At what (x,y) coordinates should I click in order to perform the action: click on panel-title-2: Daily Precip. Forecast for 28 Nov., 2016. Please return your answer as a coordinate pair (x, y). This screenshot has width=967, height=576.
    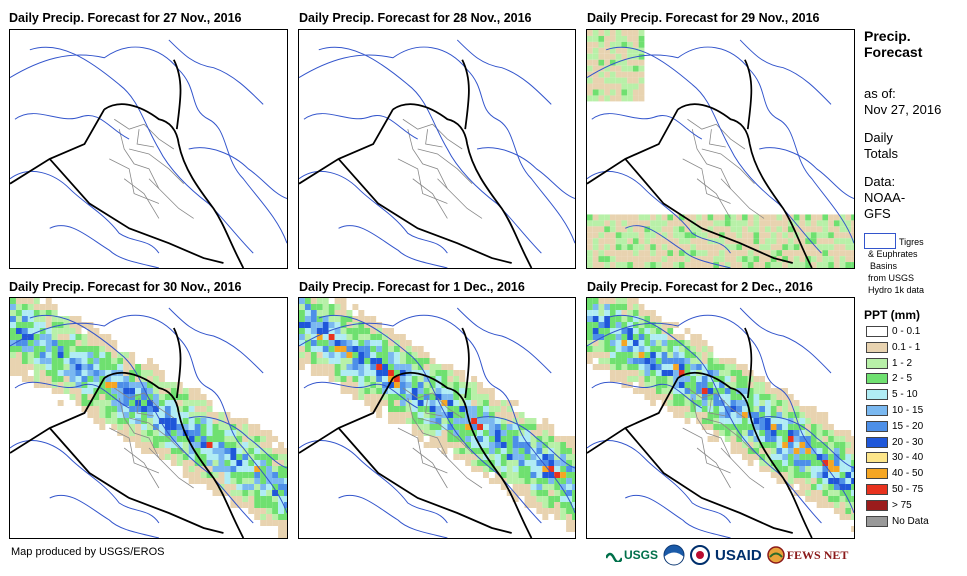
    Looking at the image, I should click on (415, 18).